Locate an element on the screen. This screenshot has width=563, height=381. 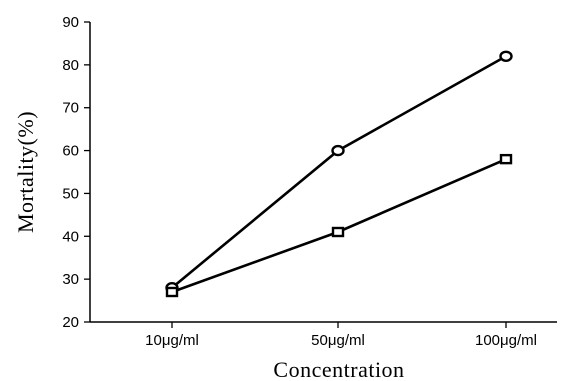
x-tick-label: 100μg/ml is located at coordinates (506, 340).